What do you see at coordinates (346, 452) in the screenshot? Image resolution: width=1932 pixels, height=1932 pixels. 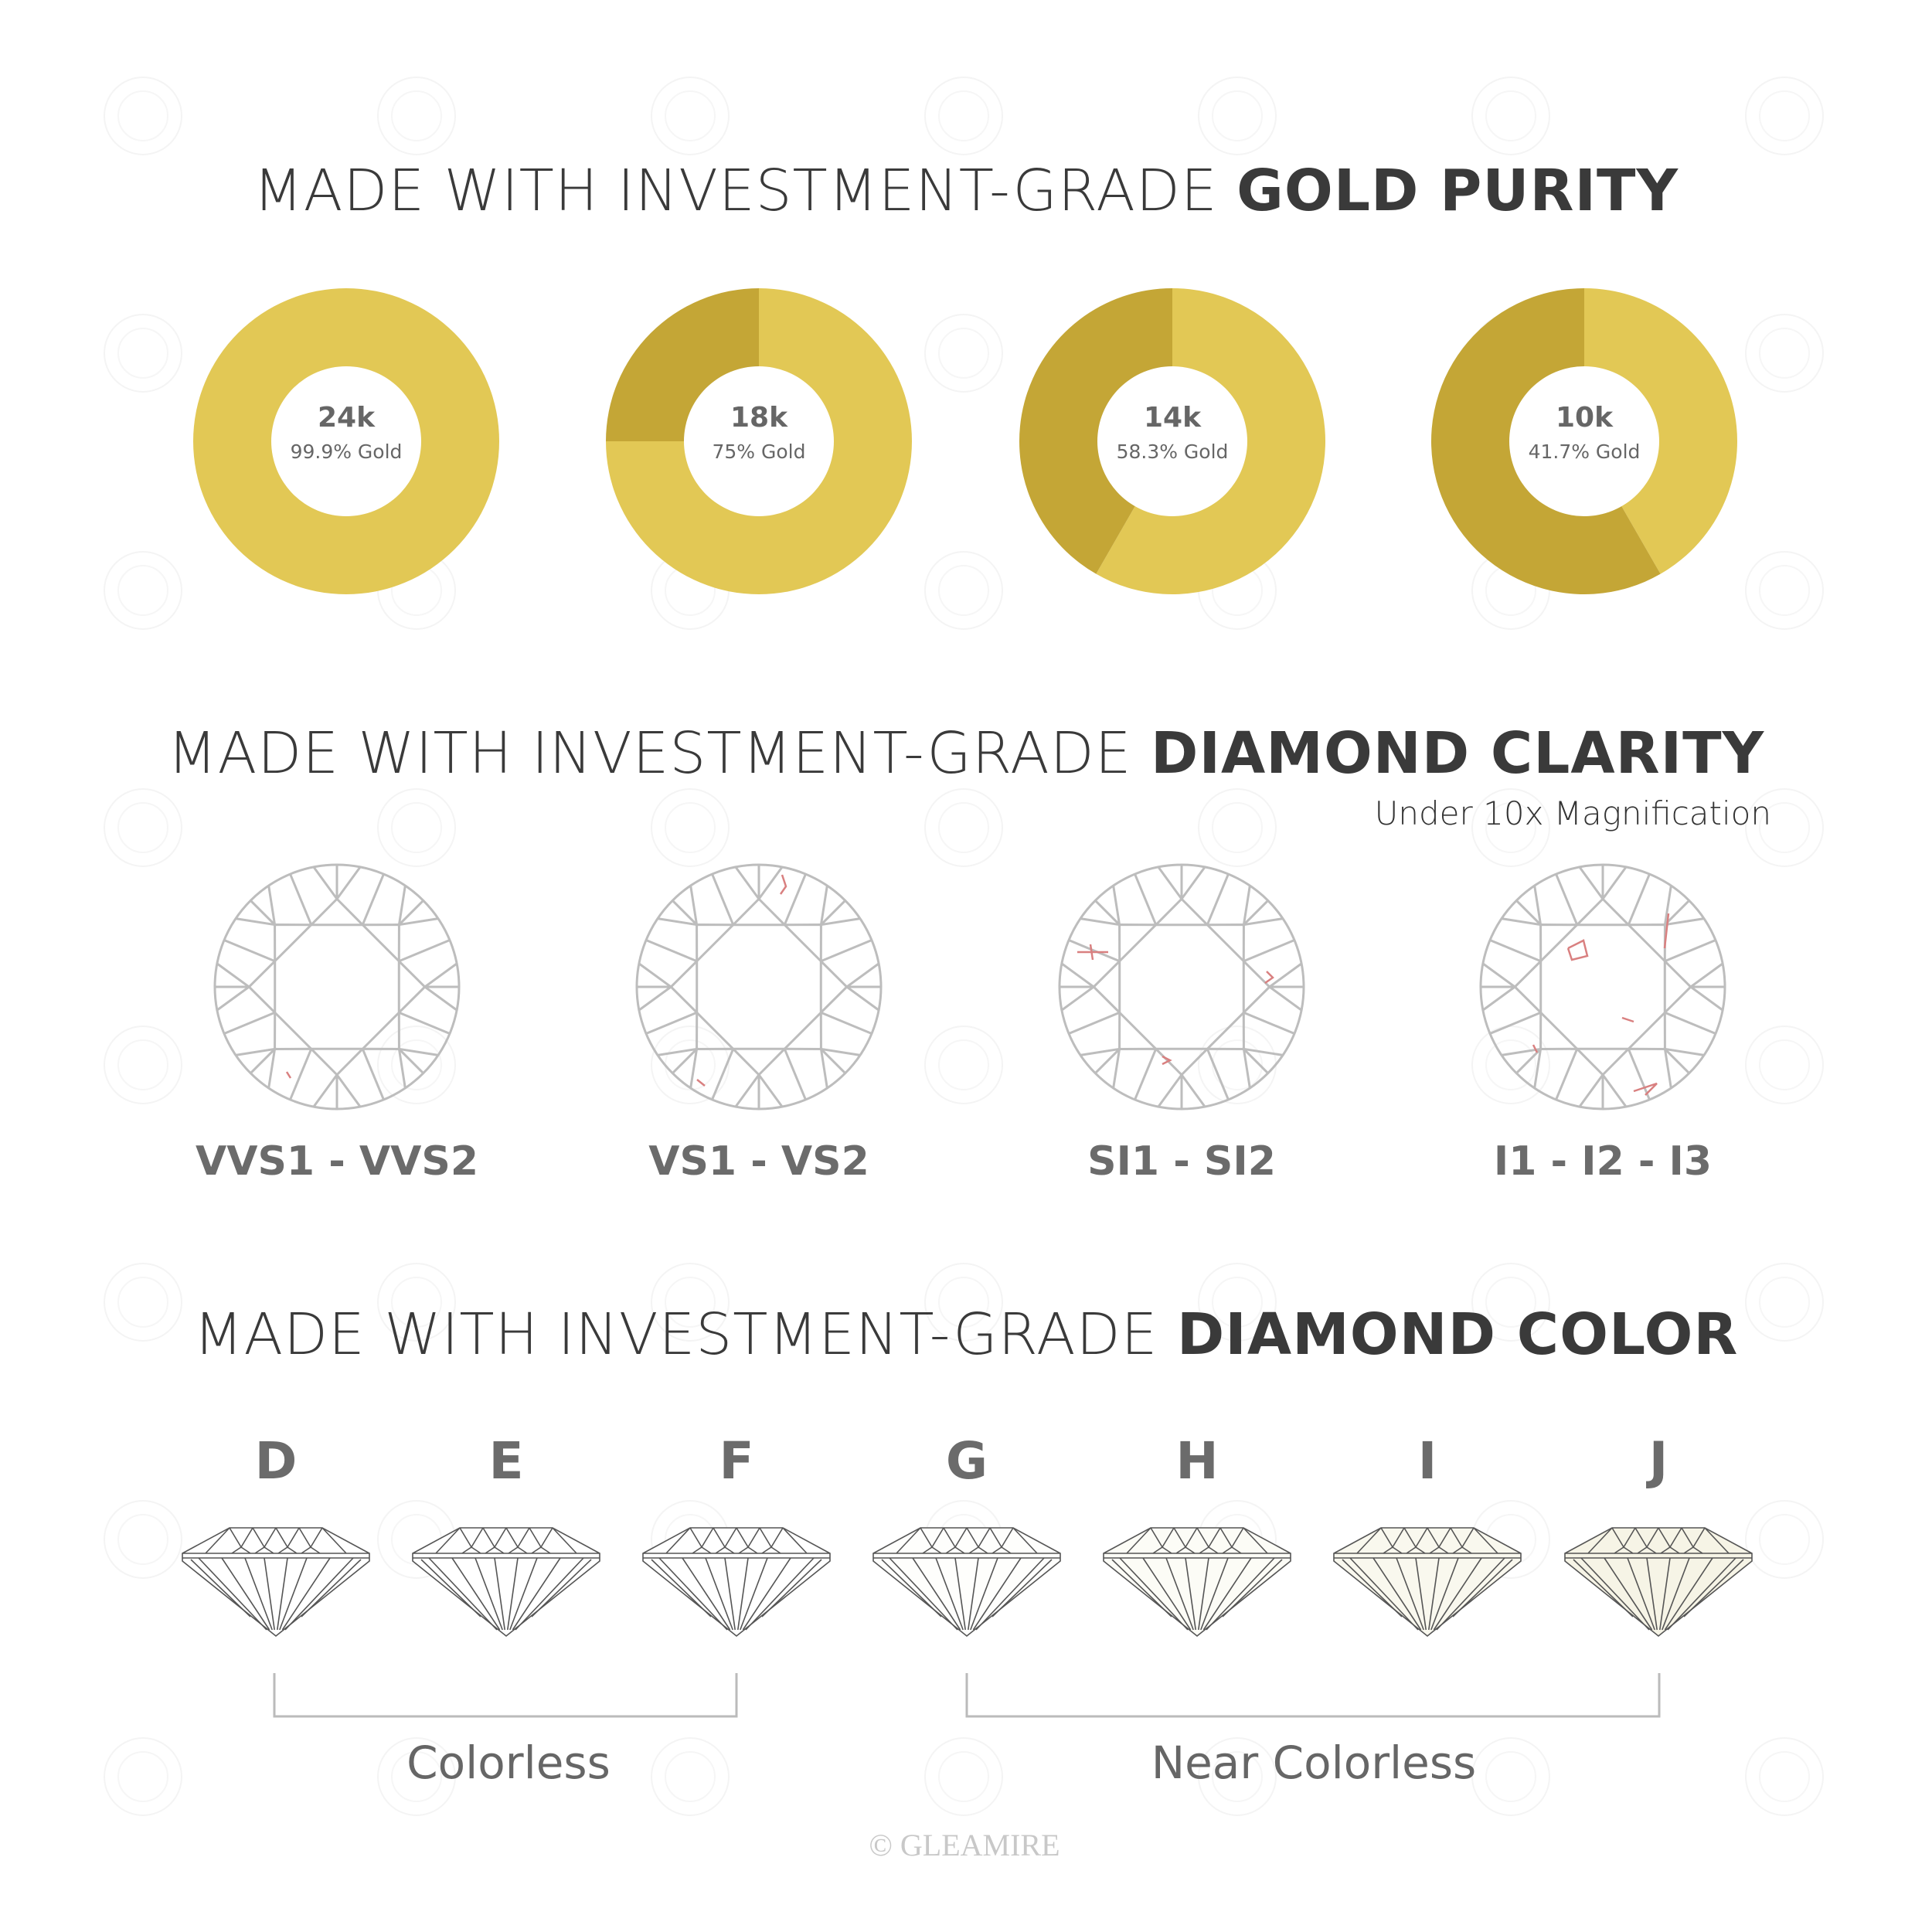 I see `gold-percent: 99.9% Gold` at bounding box center [346, 452].